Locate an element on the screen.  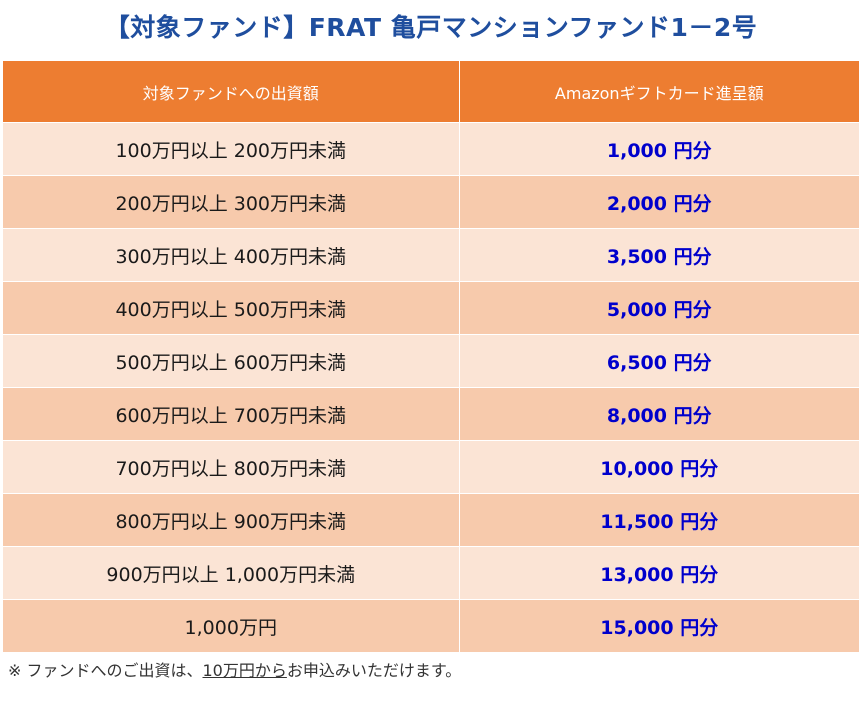
table-row: 600万円以上 700万円未満 8,000 円分 is located at coordinates (431, 414).